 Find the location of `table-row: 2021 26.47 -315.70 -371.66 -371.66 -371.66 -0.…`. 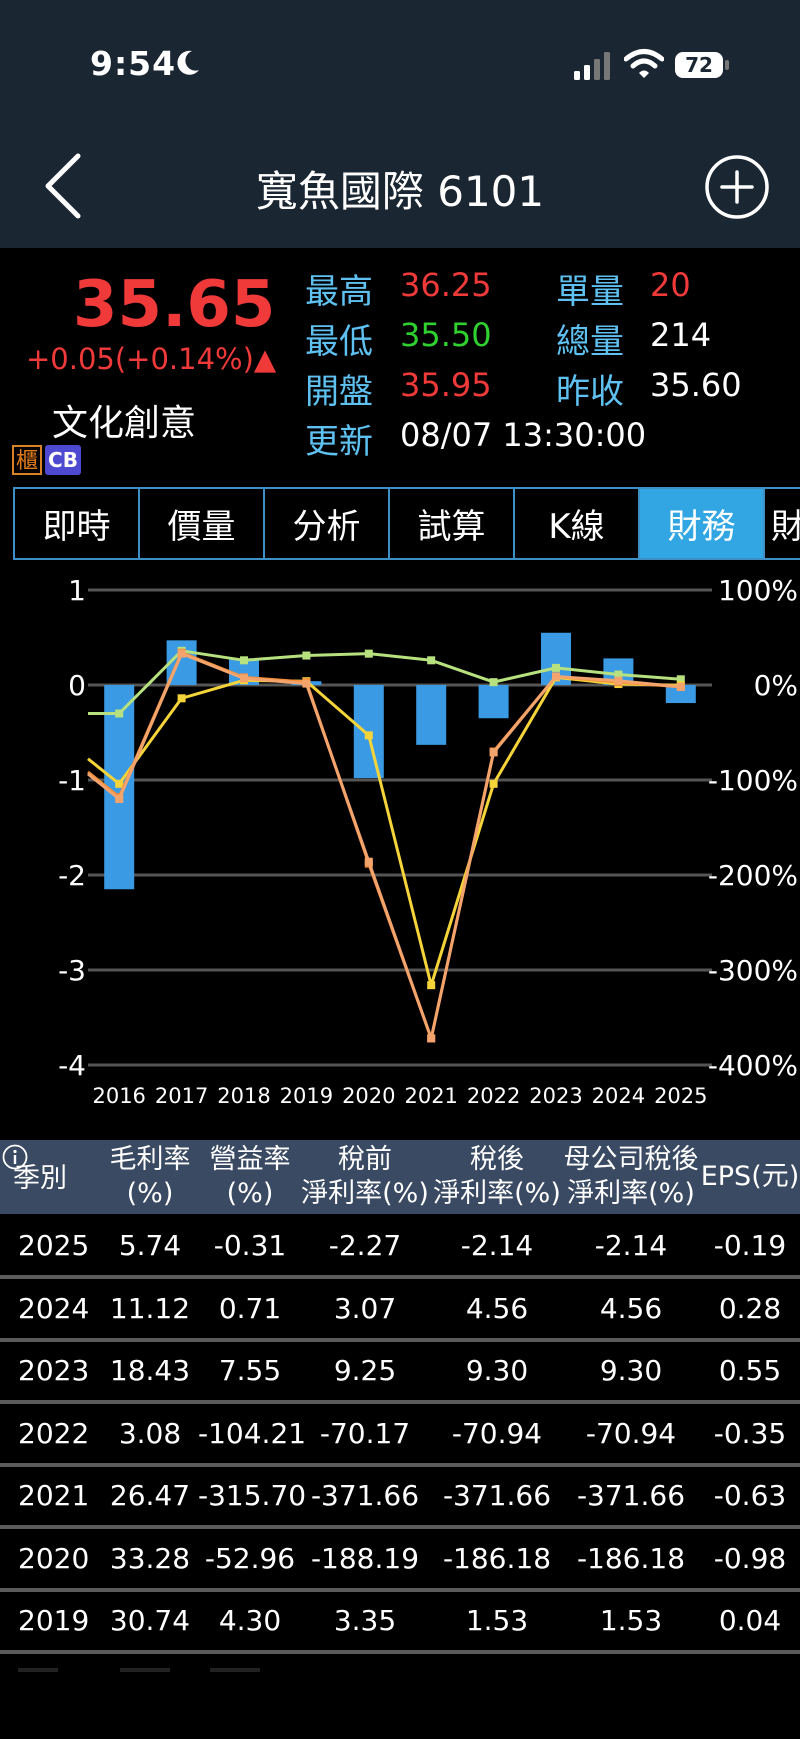

table-row: 2021 26.47 -315.70 -371.66 -371.66 -371.66 -0.… is located at coordinates (400, 1496).